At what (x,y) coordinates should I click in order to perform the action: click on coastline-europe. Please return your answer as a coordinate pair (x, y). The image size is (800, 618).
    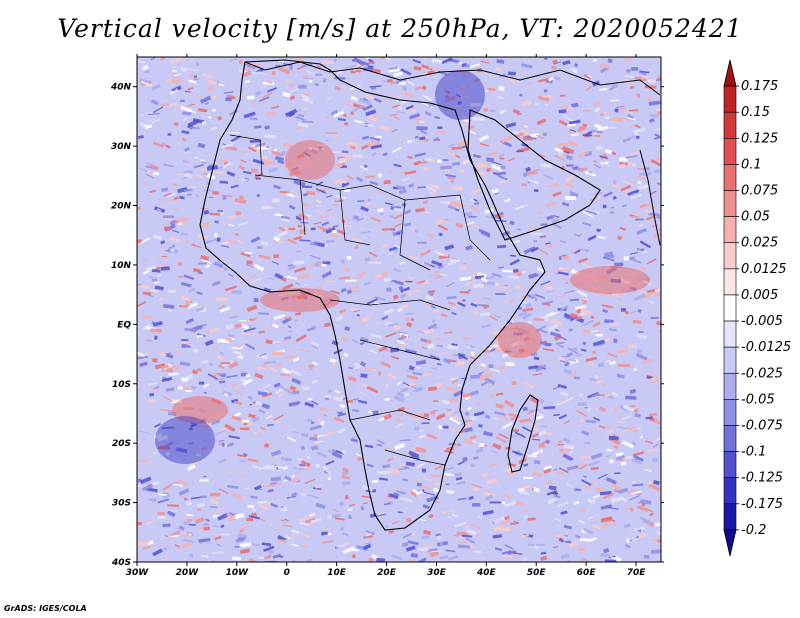
    Looking at the image, I should click on (452, 78).